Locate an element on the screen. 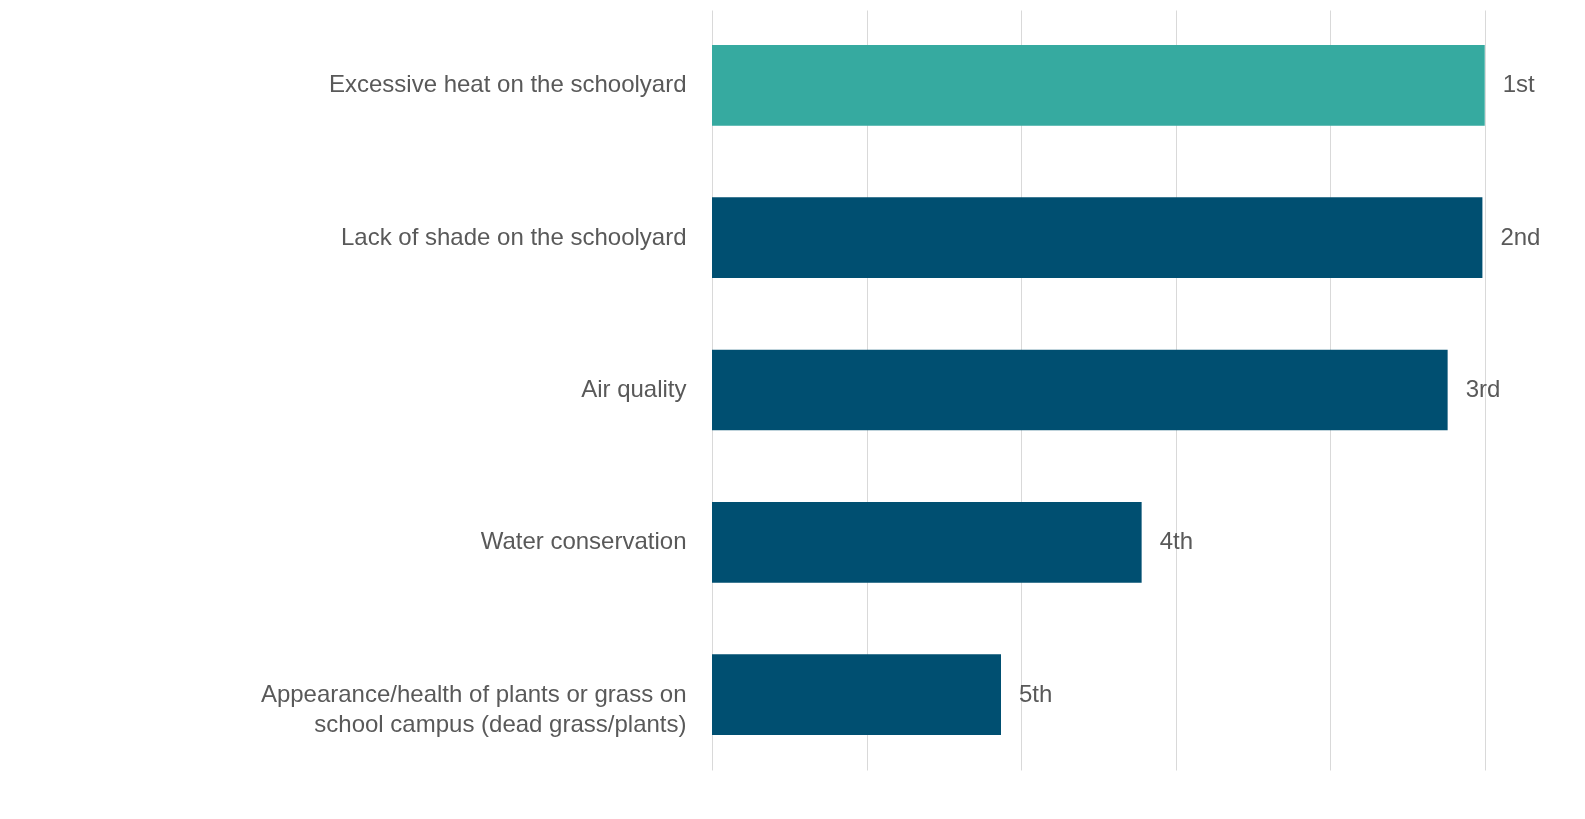 The height and width of the screenshot is (819, 1585). annotation: 3rd is located at coordinates (1483, 388).